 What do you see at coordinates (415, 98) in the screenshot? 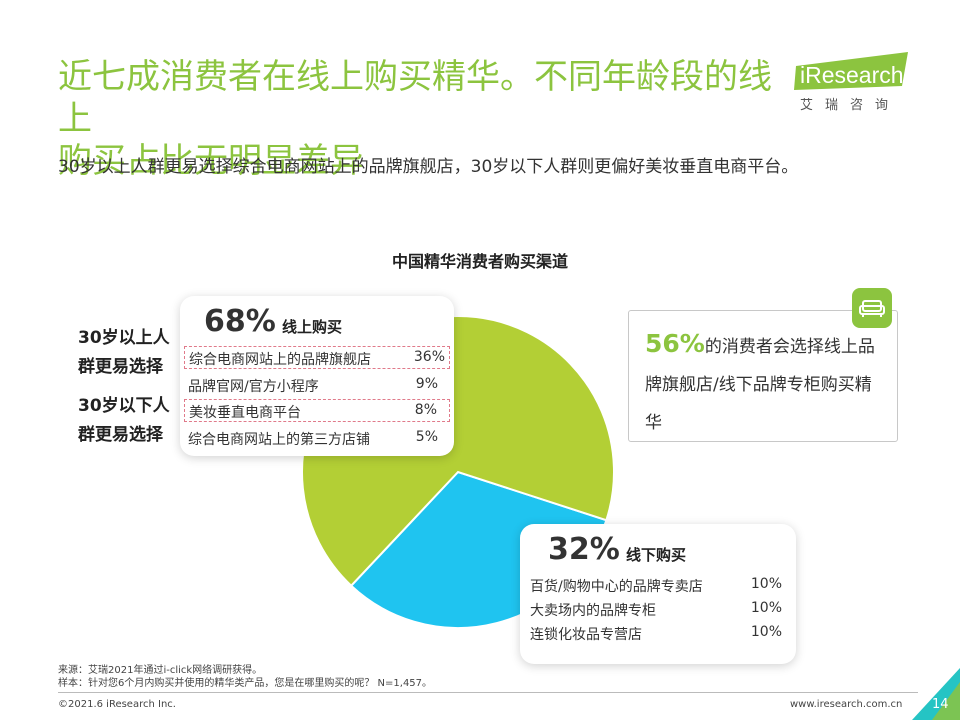
I see `page-title-line1: 近七成消费者在线上购买精华。不同年龄段的线上` at bounding box center [415, 98].